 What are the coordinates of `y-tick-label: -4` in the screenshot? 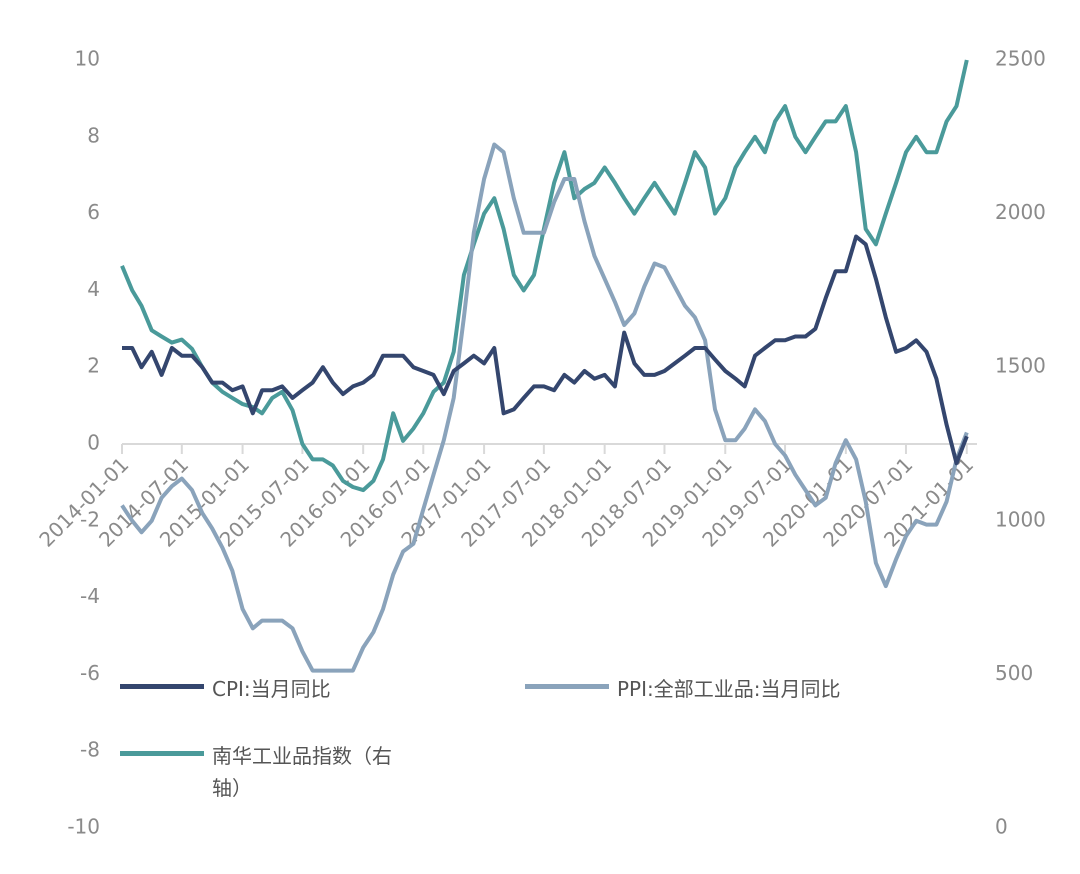 It's located at (90, 596).